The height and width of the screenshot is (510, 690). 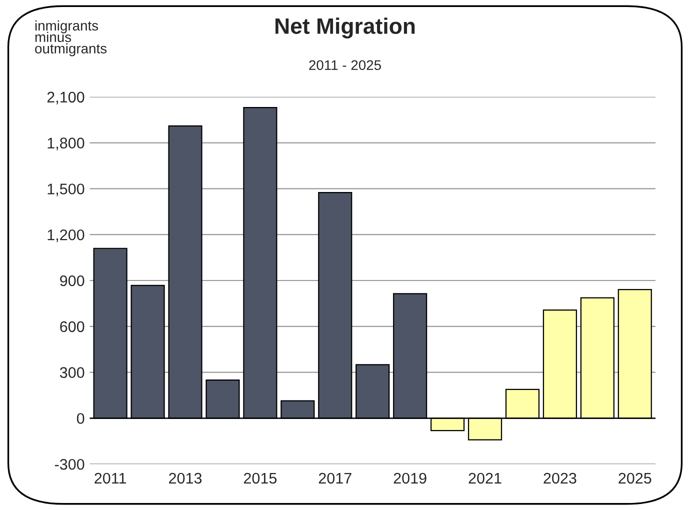 I want to click on y-tick-label: 0, so click(x=80, y=418).